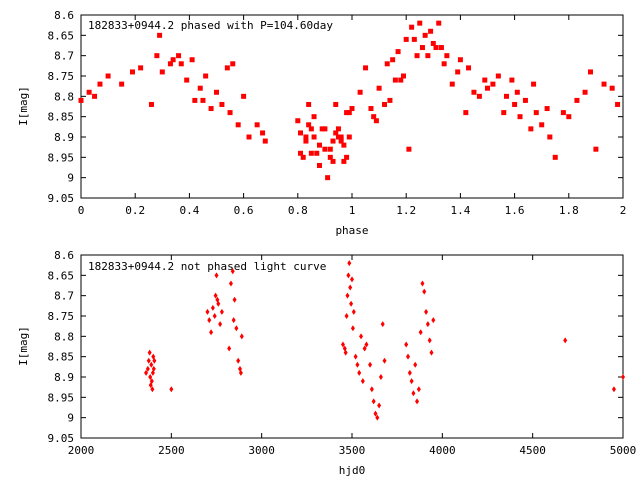  Describe the element at coordinates (351, 230) in the screenshot. I see `phased-x-axis-label: phase` at that location.